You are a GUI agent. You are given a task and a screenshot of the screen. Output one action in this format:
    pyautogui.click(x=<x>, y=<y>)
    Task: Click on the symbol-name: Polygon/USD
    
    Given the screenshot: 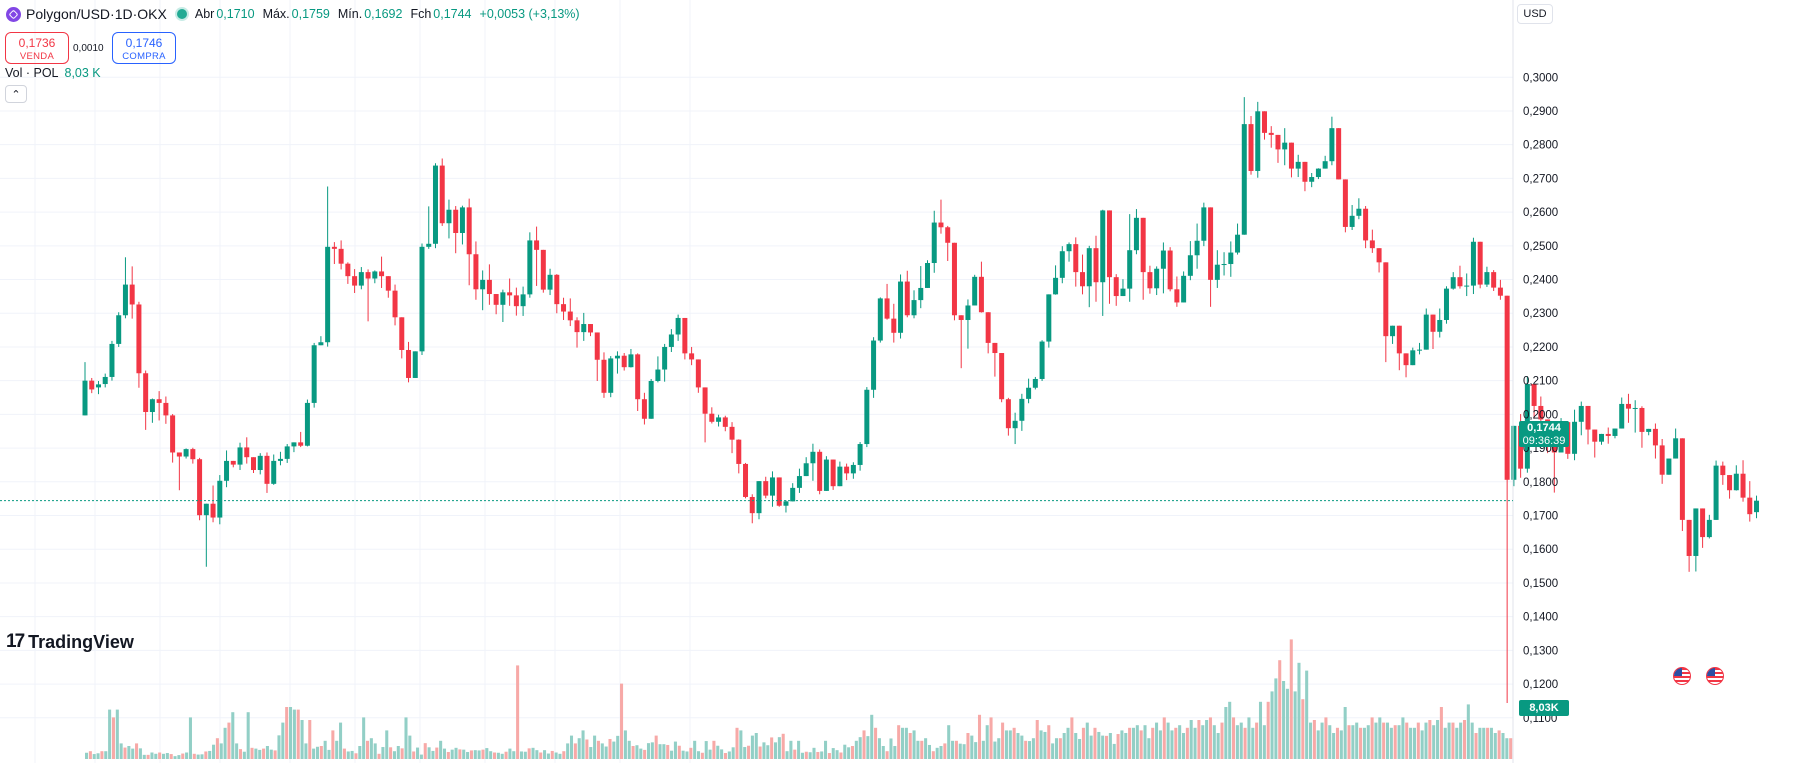 What is the action you would take?
    pyautogui.click(x=68, y=14)
    